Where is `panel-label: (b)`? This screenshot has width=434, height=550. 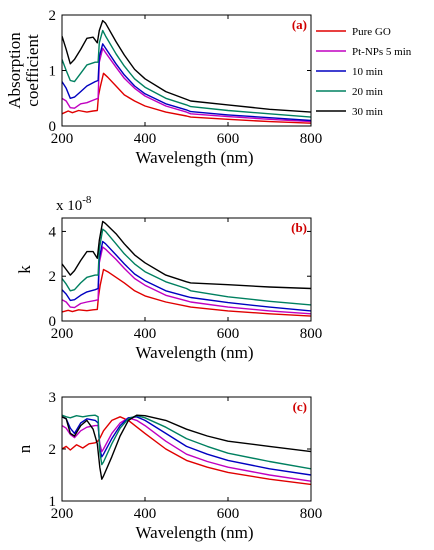
panel-label: (b) is located at coordinates (299, 227).